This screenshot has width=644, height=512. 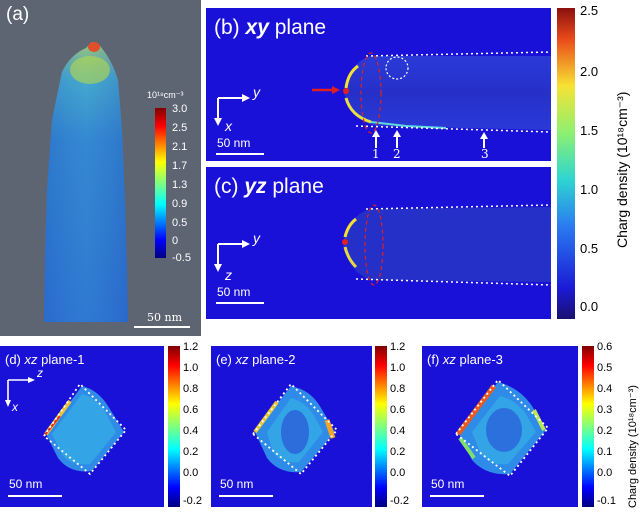 What do you see at coordinates (13, 359) in the screenshot?
I see `panel-d-letter: (d)` at bounding box center [13, 359].